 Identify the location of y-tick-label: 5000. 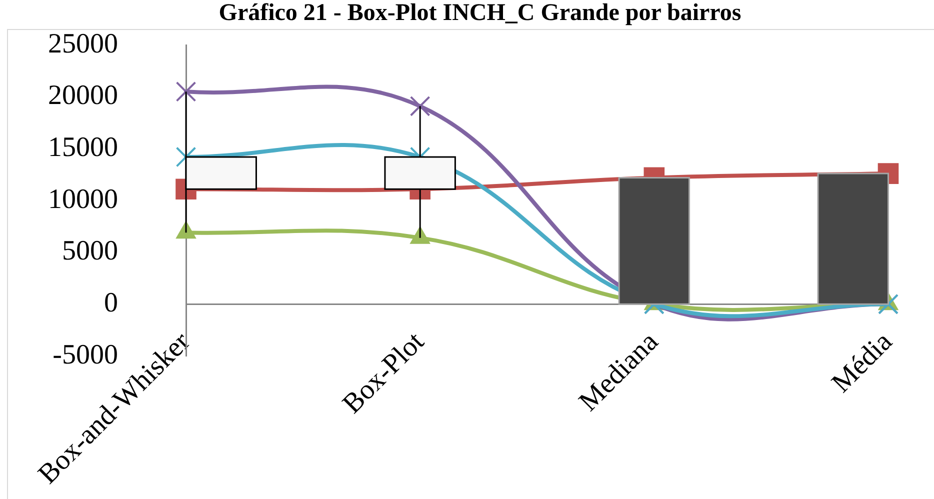
(90, 251).